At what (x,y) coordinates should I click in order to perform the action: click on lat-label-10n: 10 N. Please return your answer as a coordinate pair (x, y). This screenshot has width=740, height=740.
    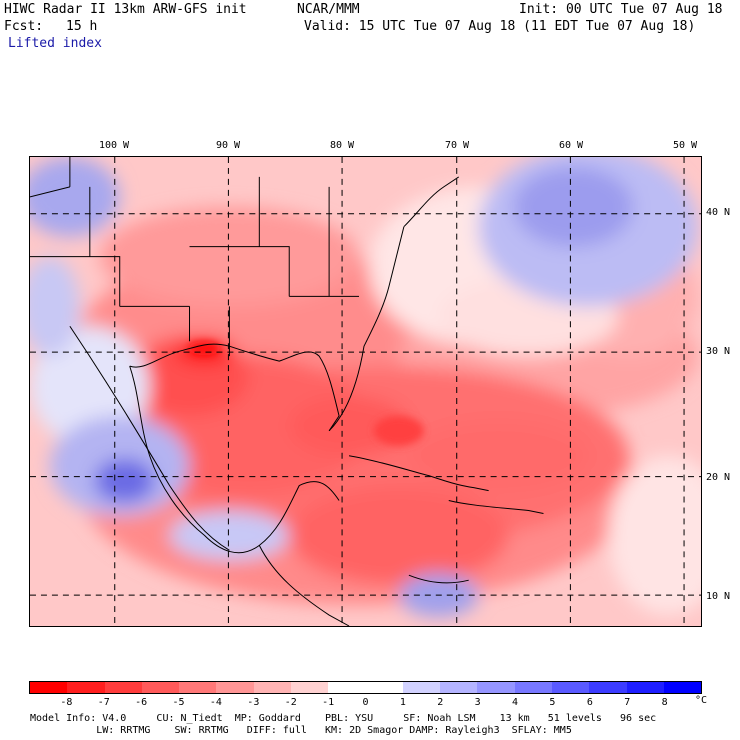
    Looking at the image, I should click on (718, 596).